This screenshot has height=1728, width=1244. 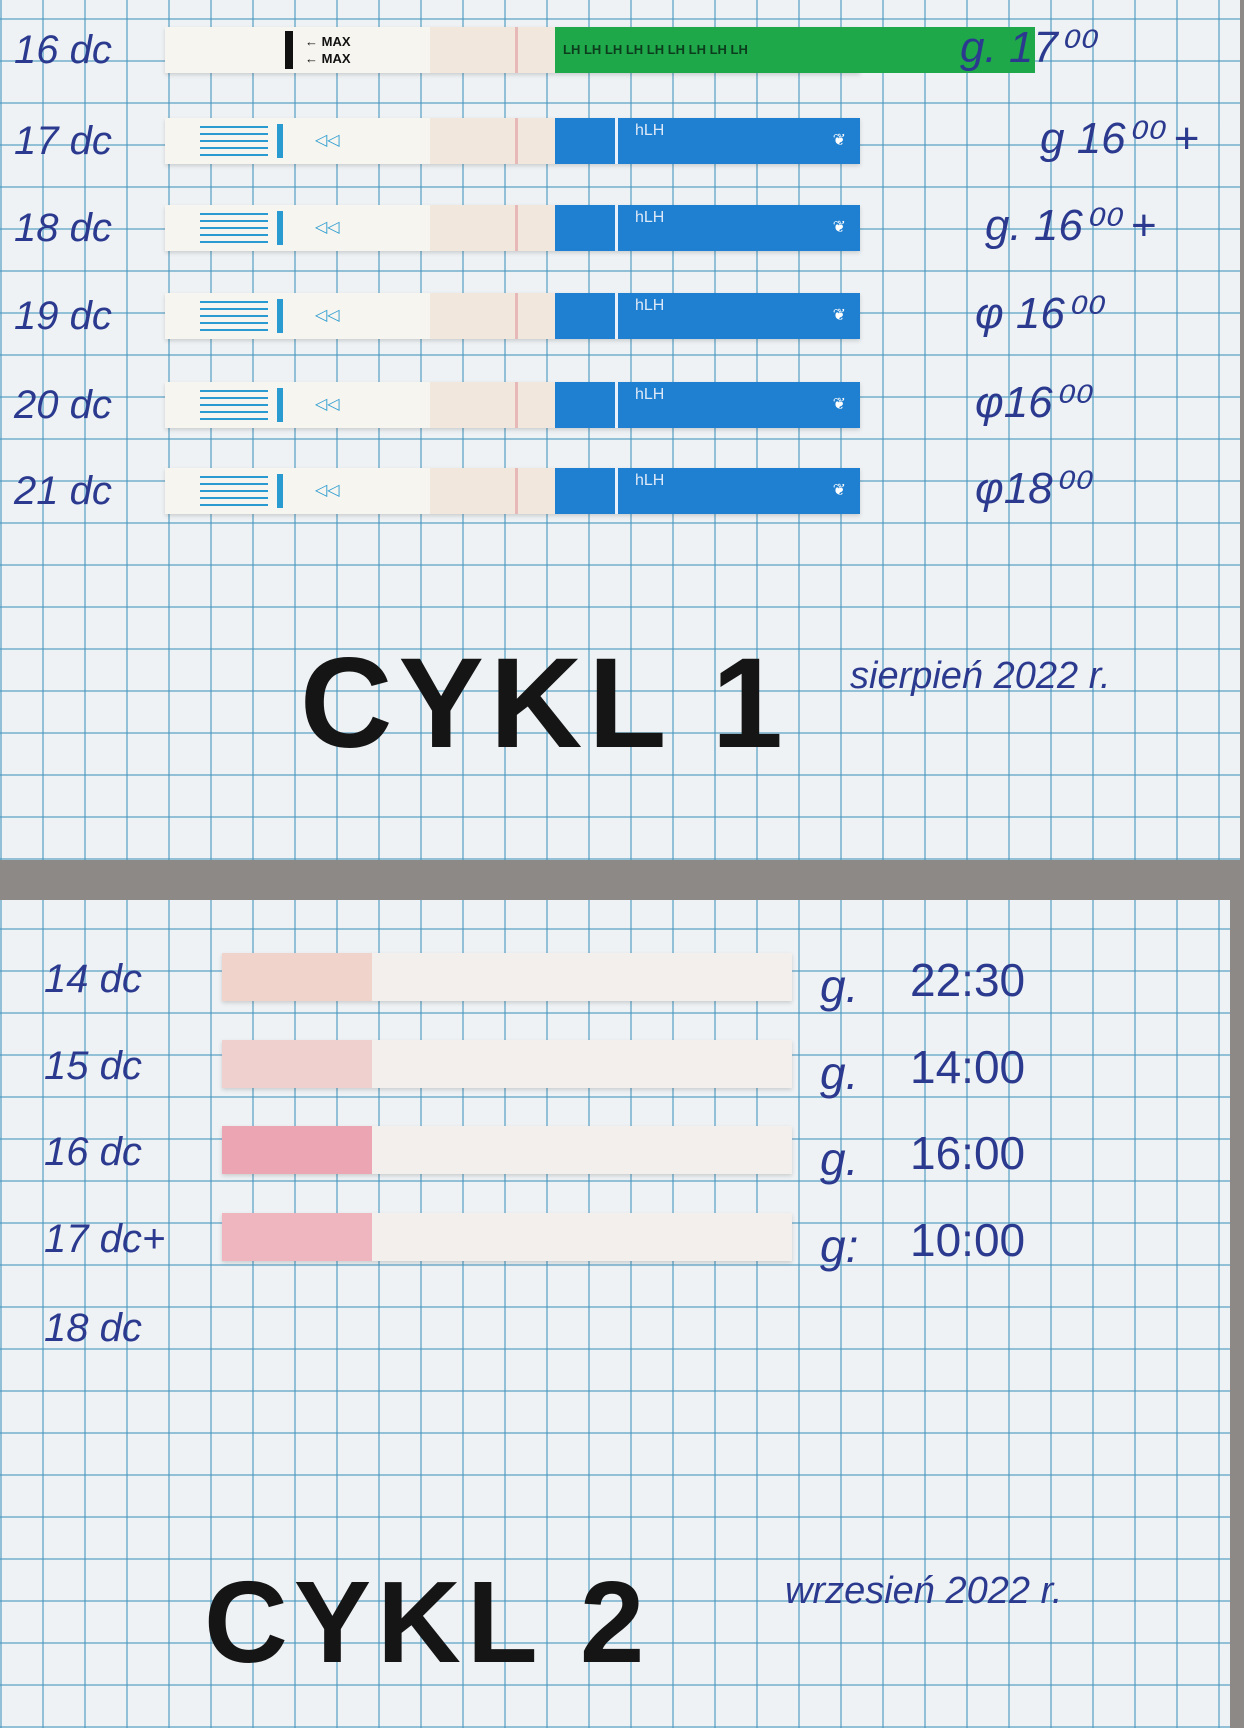 What do you see at coordinates (1119, 138) in the screenshot?
I see `test-time: g 16⁰⁰ +` at bounding box center [1119, 138].